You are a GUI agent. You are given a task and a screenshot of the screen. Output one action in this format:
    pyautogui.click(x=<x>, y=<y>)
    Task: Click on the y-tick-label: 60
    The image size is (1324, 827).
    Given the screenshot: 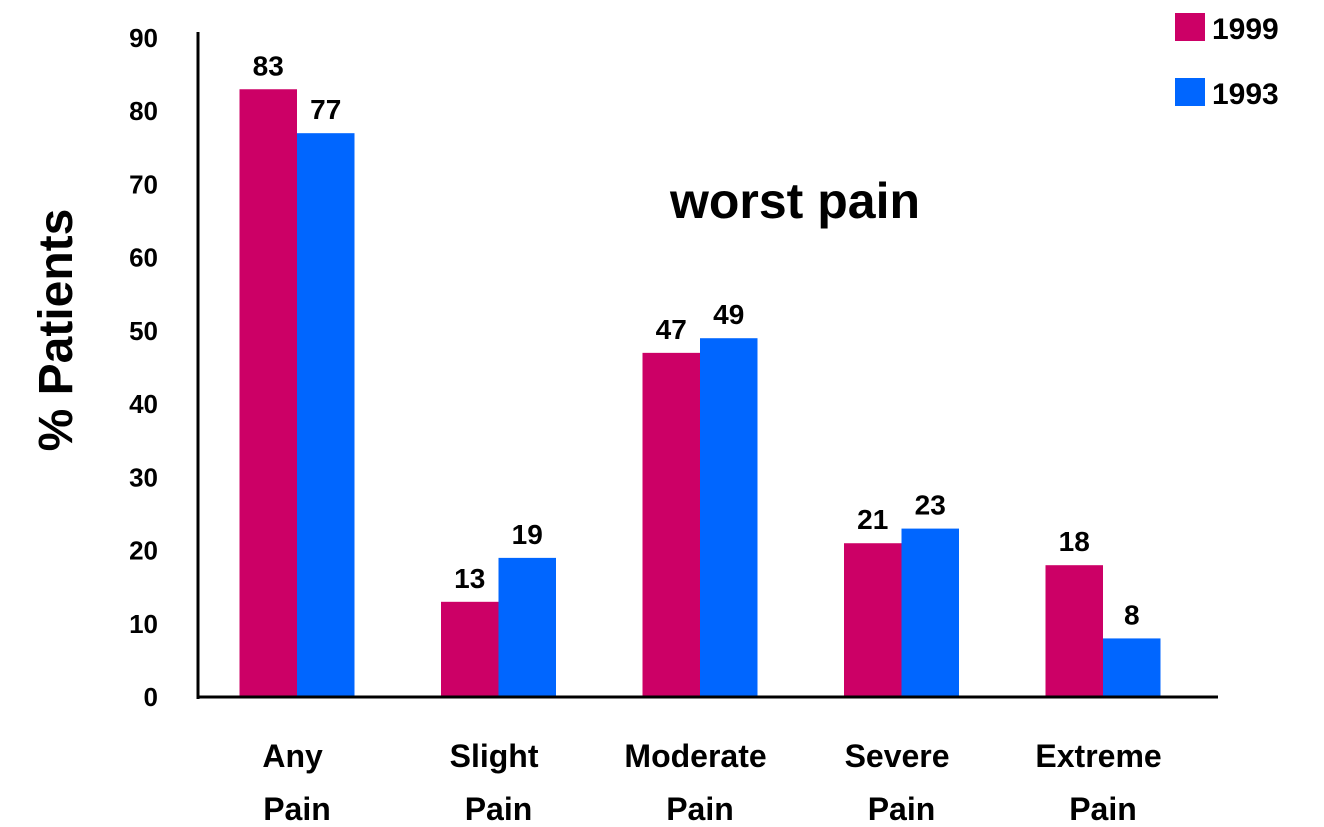 What is the action you would take?
    pyautogui.click(x=143, y=258)
    